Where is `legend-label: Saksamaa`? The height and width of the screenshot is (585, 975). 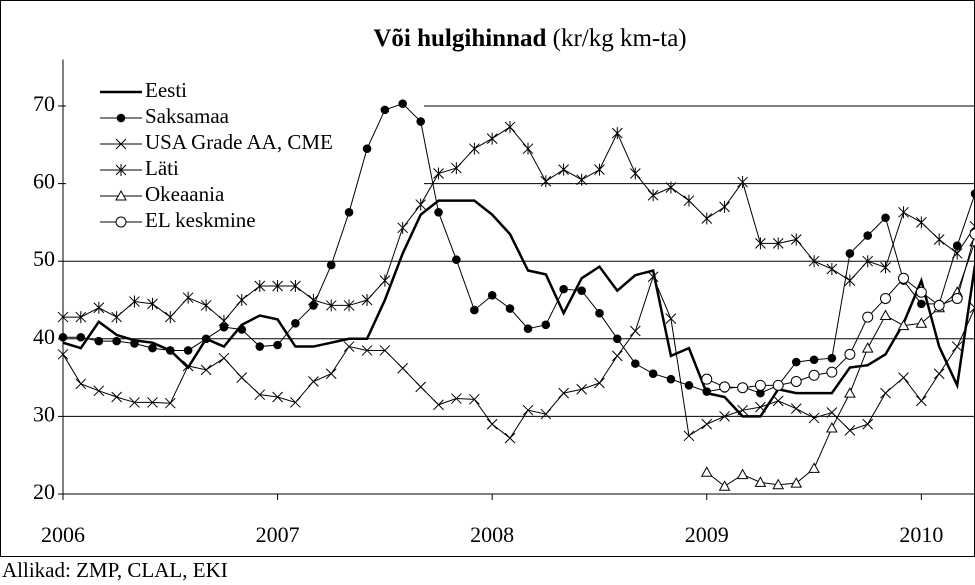 legend-label: Saksamaa is located at coordinates (187, 116).